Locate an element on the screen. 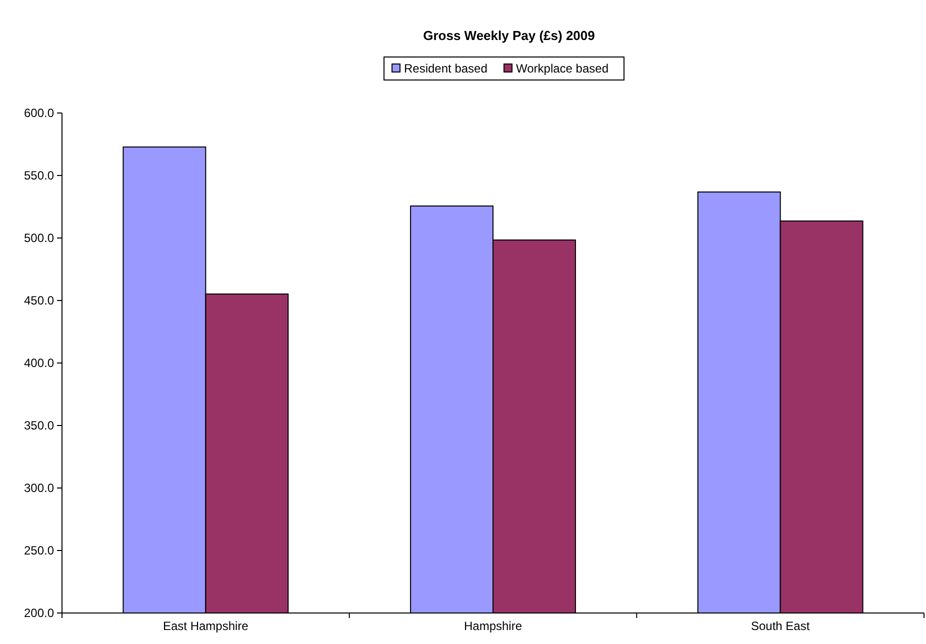 Image resolution: width=926 pixels, height=644 pixels. x-tick-label: South East is located at coordinates (780, 626).